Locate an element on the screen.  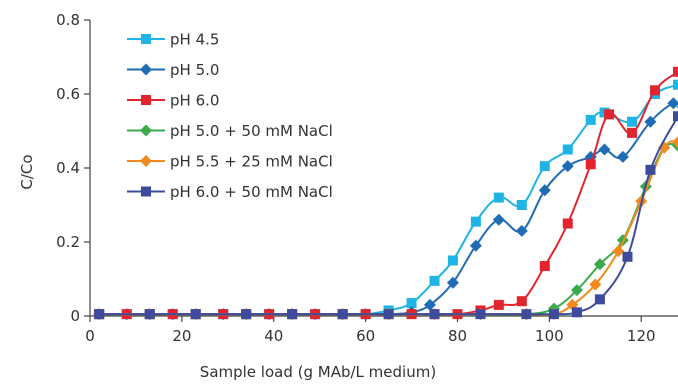
y-tick-label: 0.2 is located at coordinates (68, 242).